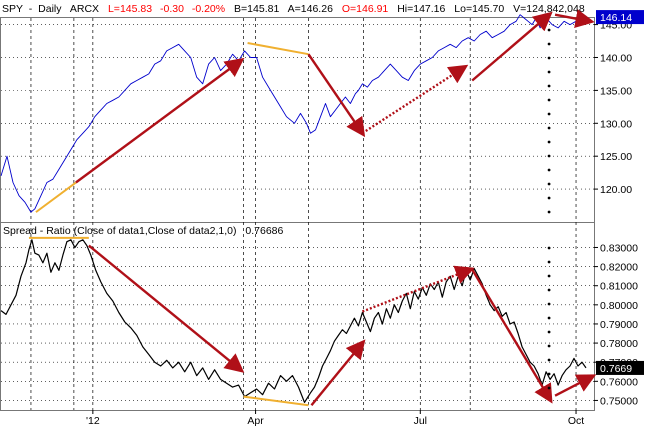 The image size is (650, 429). What do you see at coordinates (616, 369) in the screenshot?
I see `ratio-last-value-label: 0.7669` at bounding box center [616, 369].